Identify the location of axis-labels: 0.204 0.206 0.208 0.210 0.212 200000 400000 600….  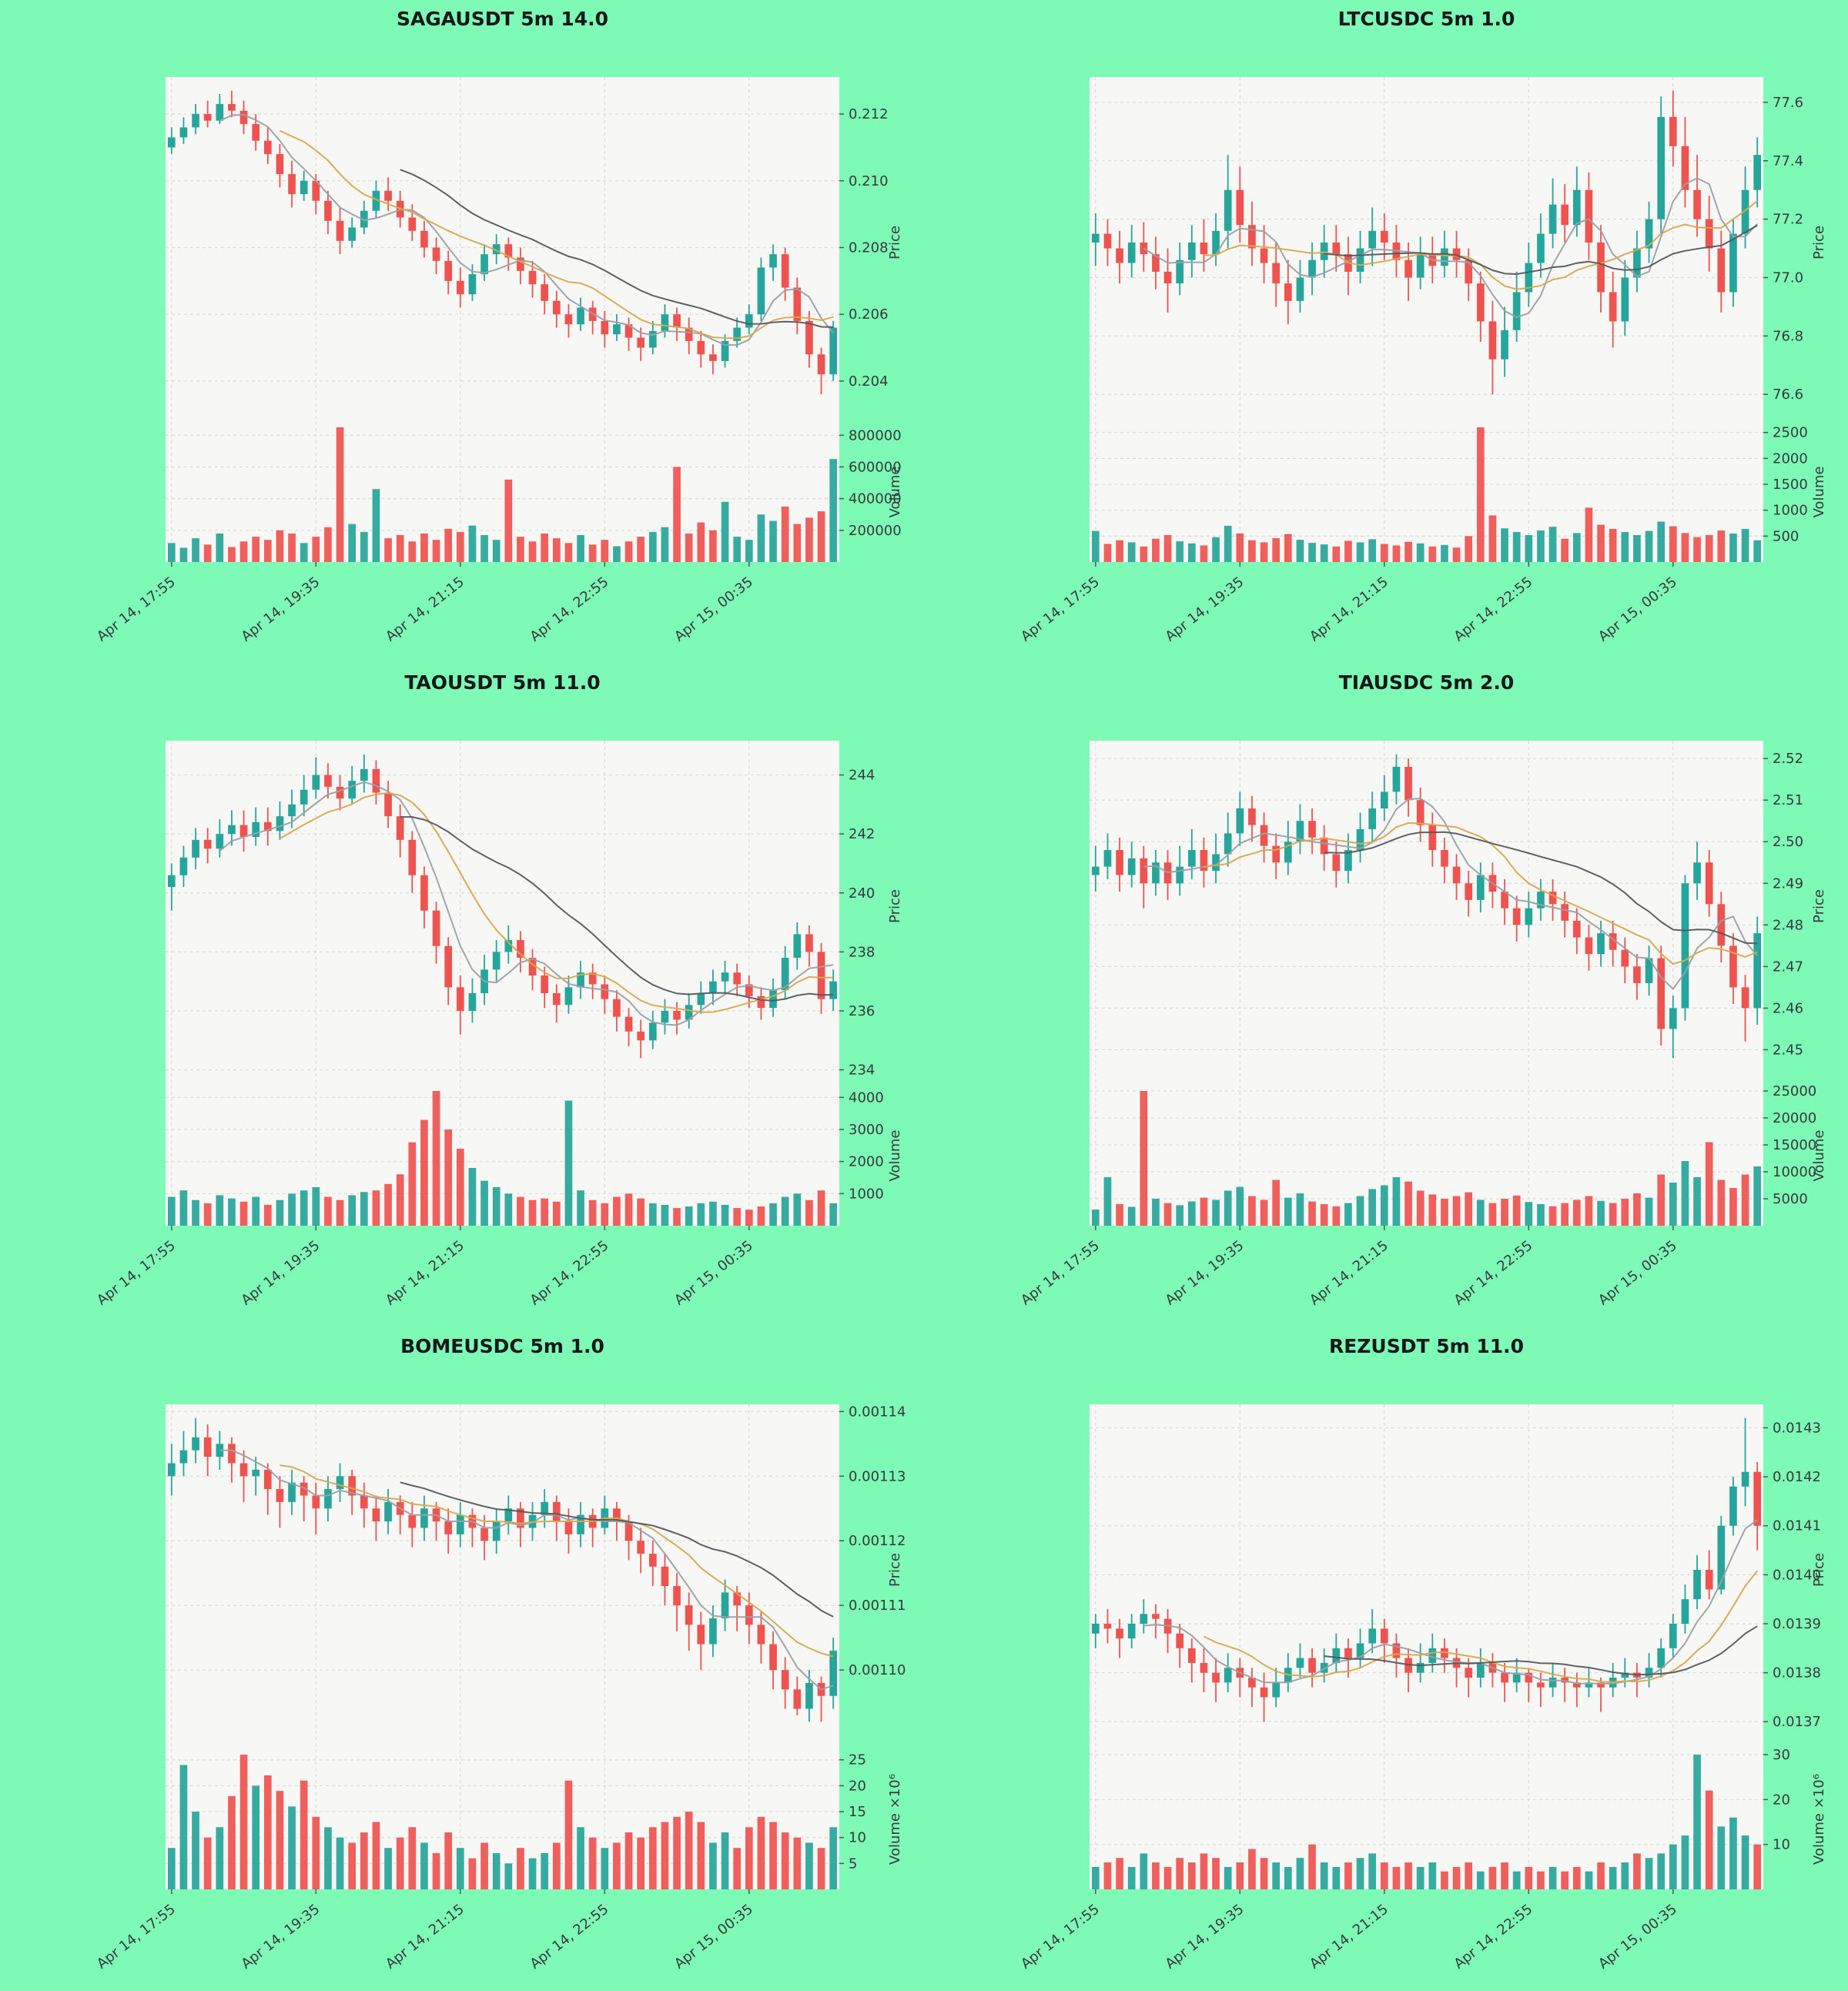
(871, 322).